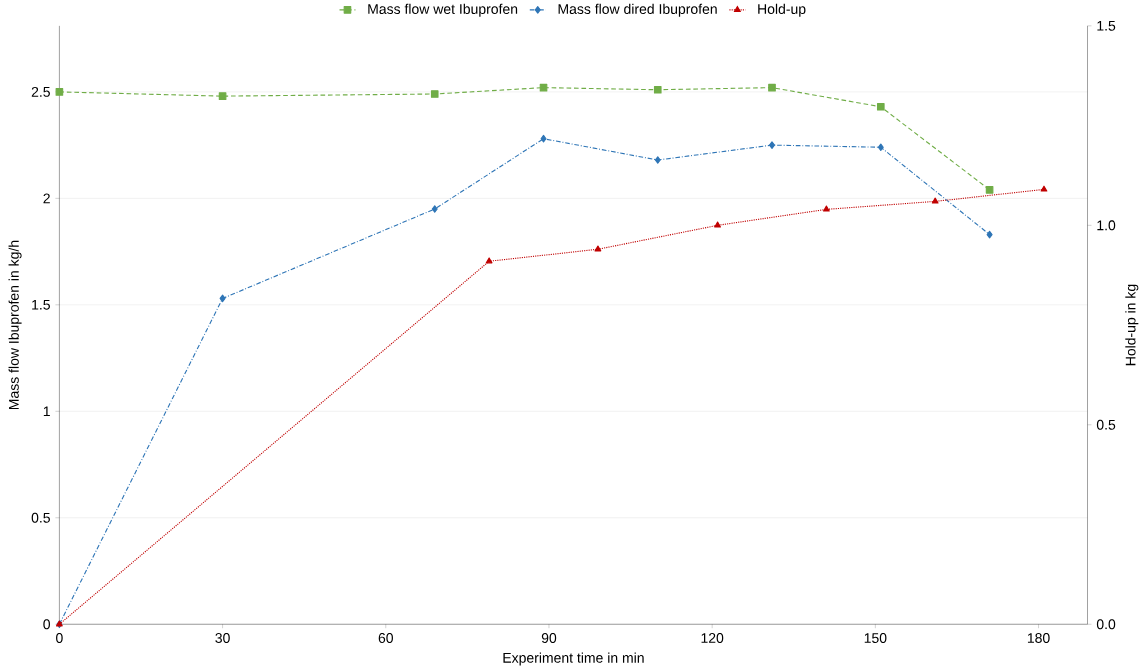 The height and width of the screenshot is (670, 1143). I want to click on x-tick-label: 30, so click(222, 637).